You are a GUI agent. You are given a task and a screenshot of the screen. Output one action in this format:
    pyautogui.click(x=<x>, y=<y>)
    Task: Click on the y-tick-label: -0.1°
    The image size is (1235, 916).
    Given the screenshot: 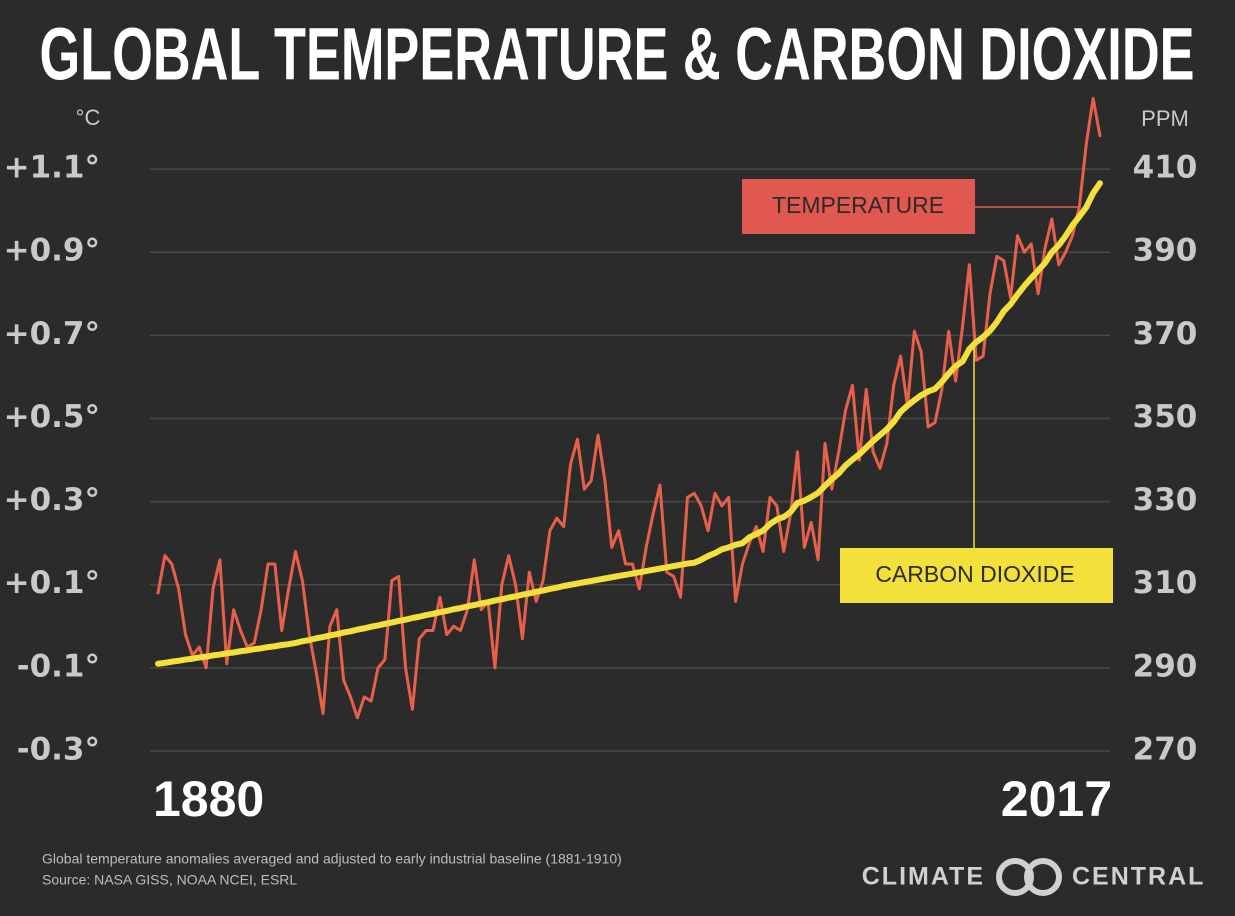 What is the action you would take?
    pyautogui.click(x=58, y=666)
    